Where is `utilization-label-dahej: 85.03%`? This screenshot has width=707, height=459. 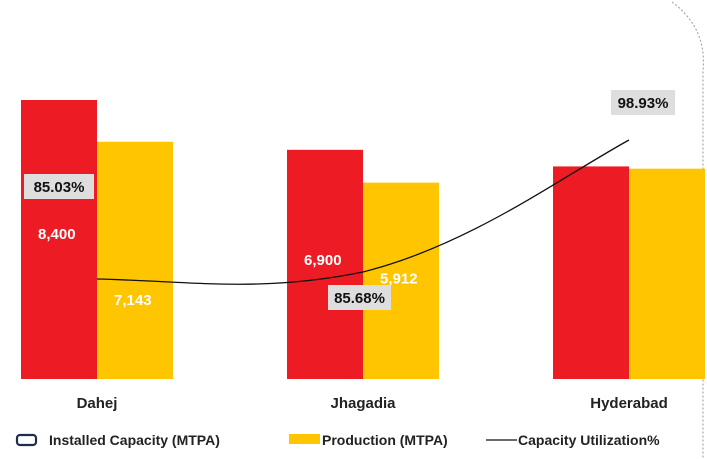
utilization-label-dahej: 85.03% is located at coordinates (59, 187).